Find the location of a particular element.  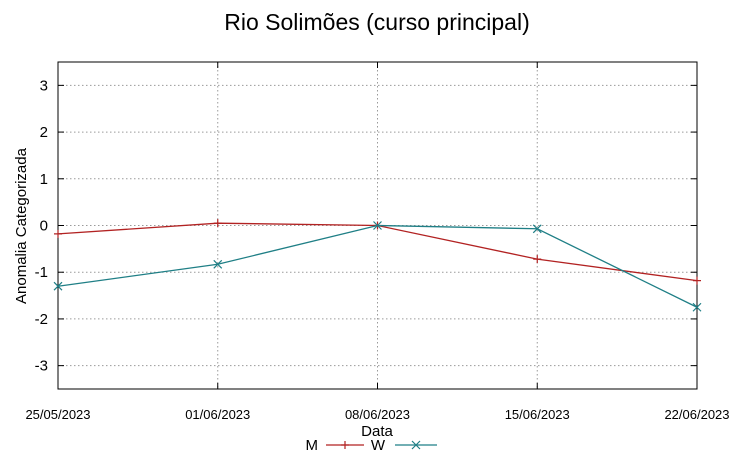

legend-label: M is located at coordinates (312, 445).